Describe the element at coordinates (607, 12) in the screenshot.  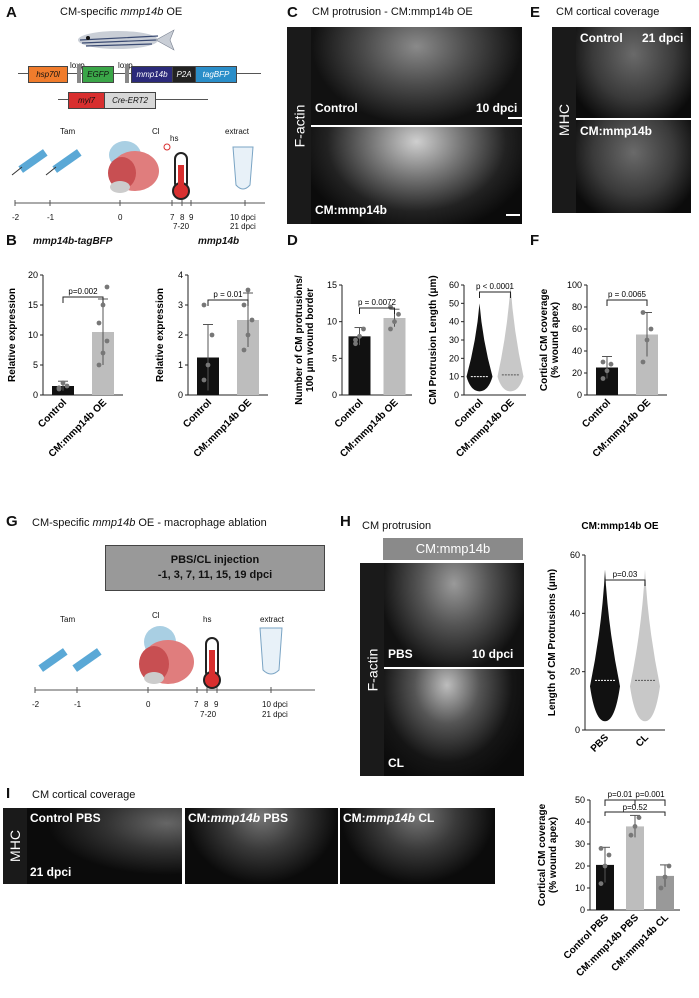
I see `panel-e-title: CM cortical coverage` at that location.